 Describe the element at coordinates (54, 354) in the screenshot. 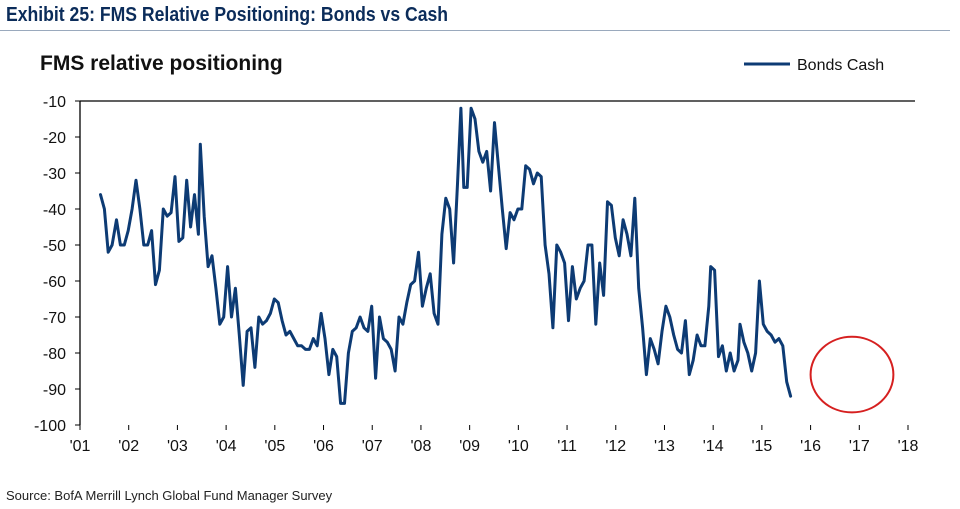

I see `y-tick-label: -80` at that location.